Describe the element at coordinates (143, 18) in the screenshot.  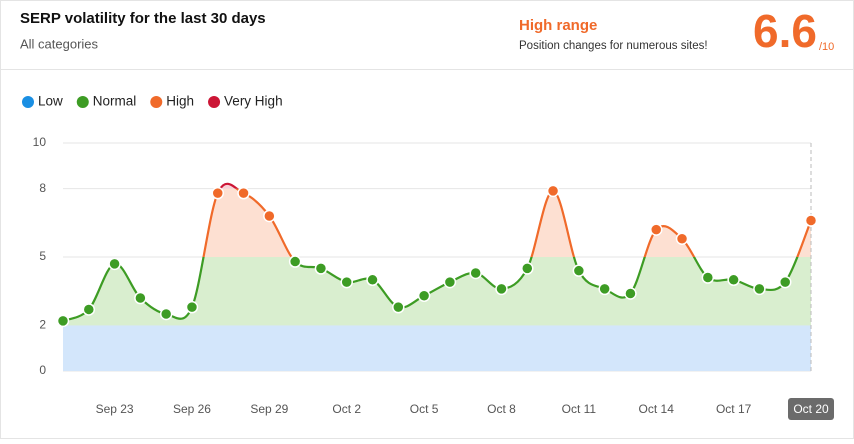
I see `title: SERP volatility for the last 30 days` at that location.